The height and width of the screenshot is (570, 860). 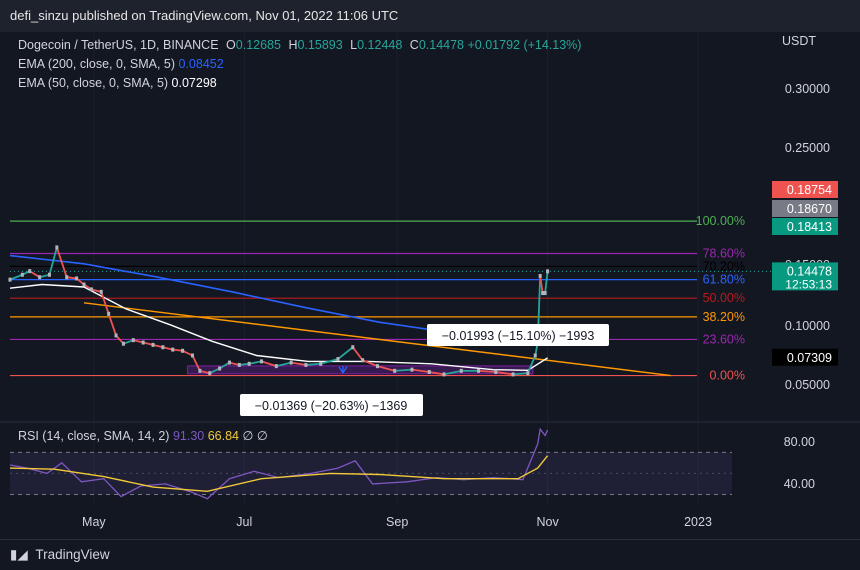 What do you see at coordinates (94, 522) in the screenshot?
I see `time-tick-label: May` at bounding box center [94, 522].